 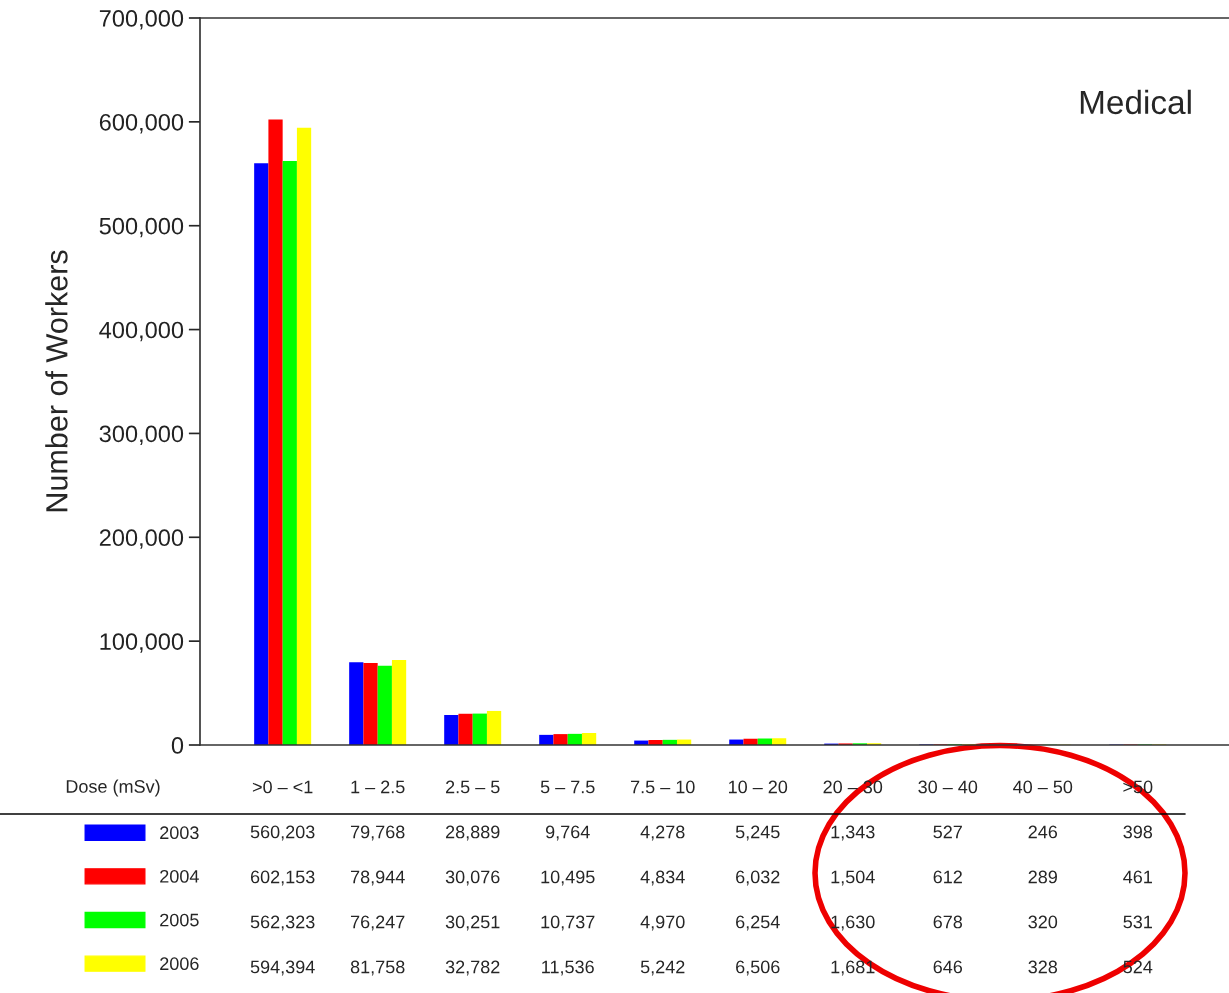 I want to click on x-tick-label: 2.5 – 5, so click(x=472, y=787).